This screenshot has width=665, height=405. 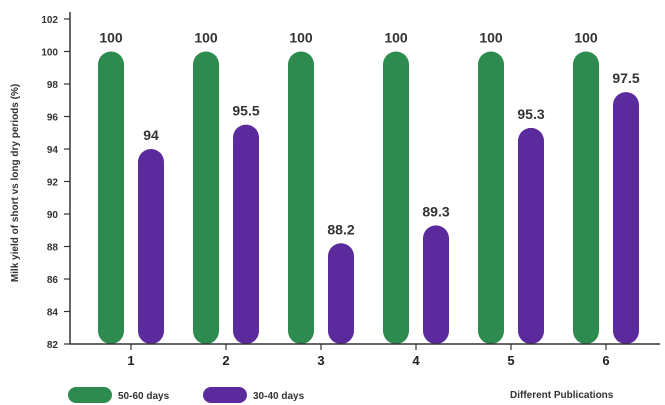 I want to click on x-tick-label: 3, so click(x=320, y=360).